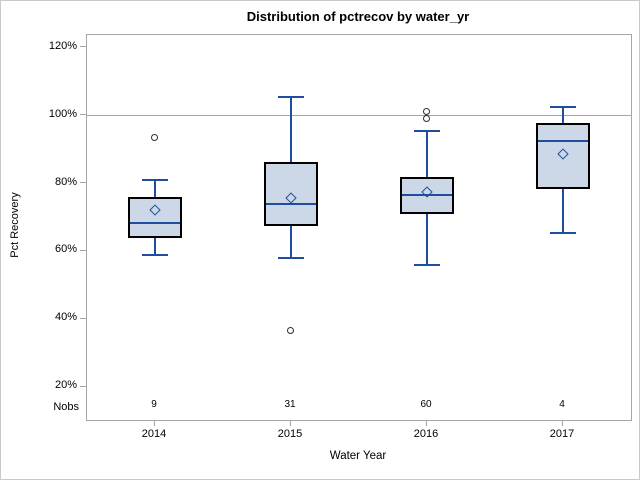  I want to click on reference-line, so click(359, 116).